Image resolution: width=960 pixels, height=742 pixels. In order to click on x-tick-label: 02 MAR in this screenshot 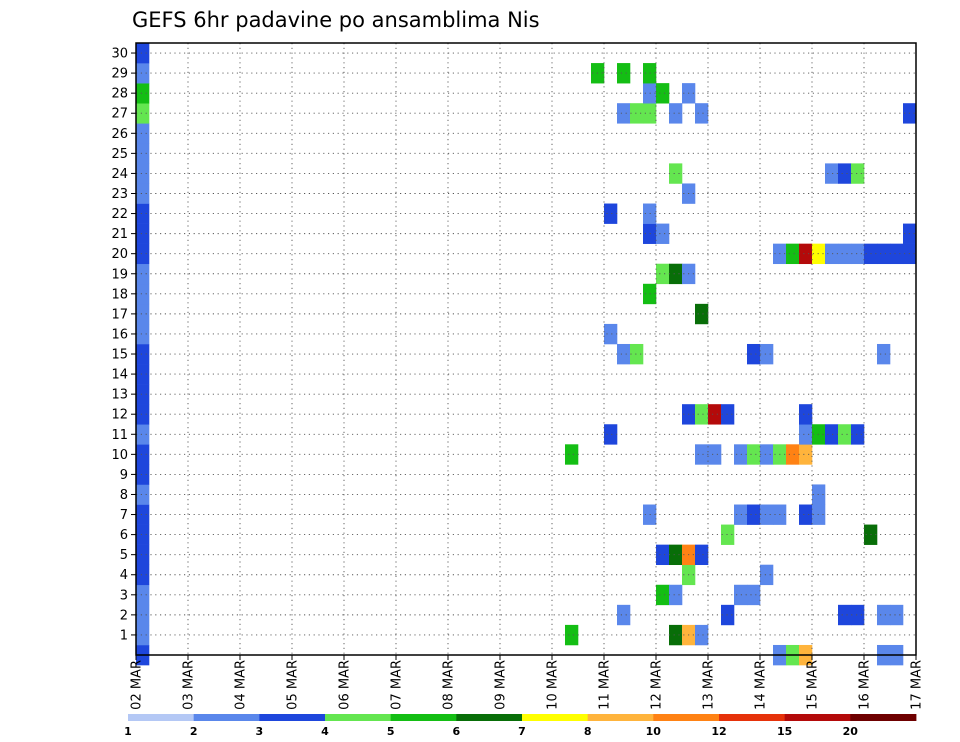, I will do `click(137, 685)`.